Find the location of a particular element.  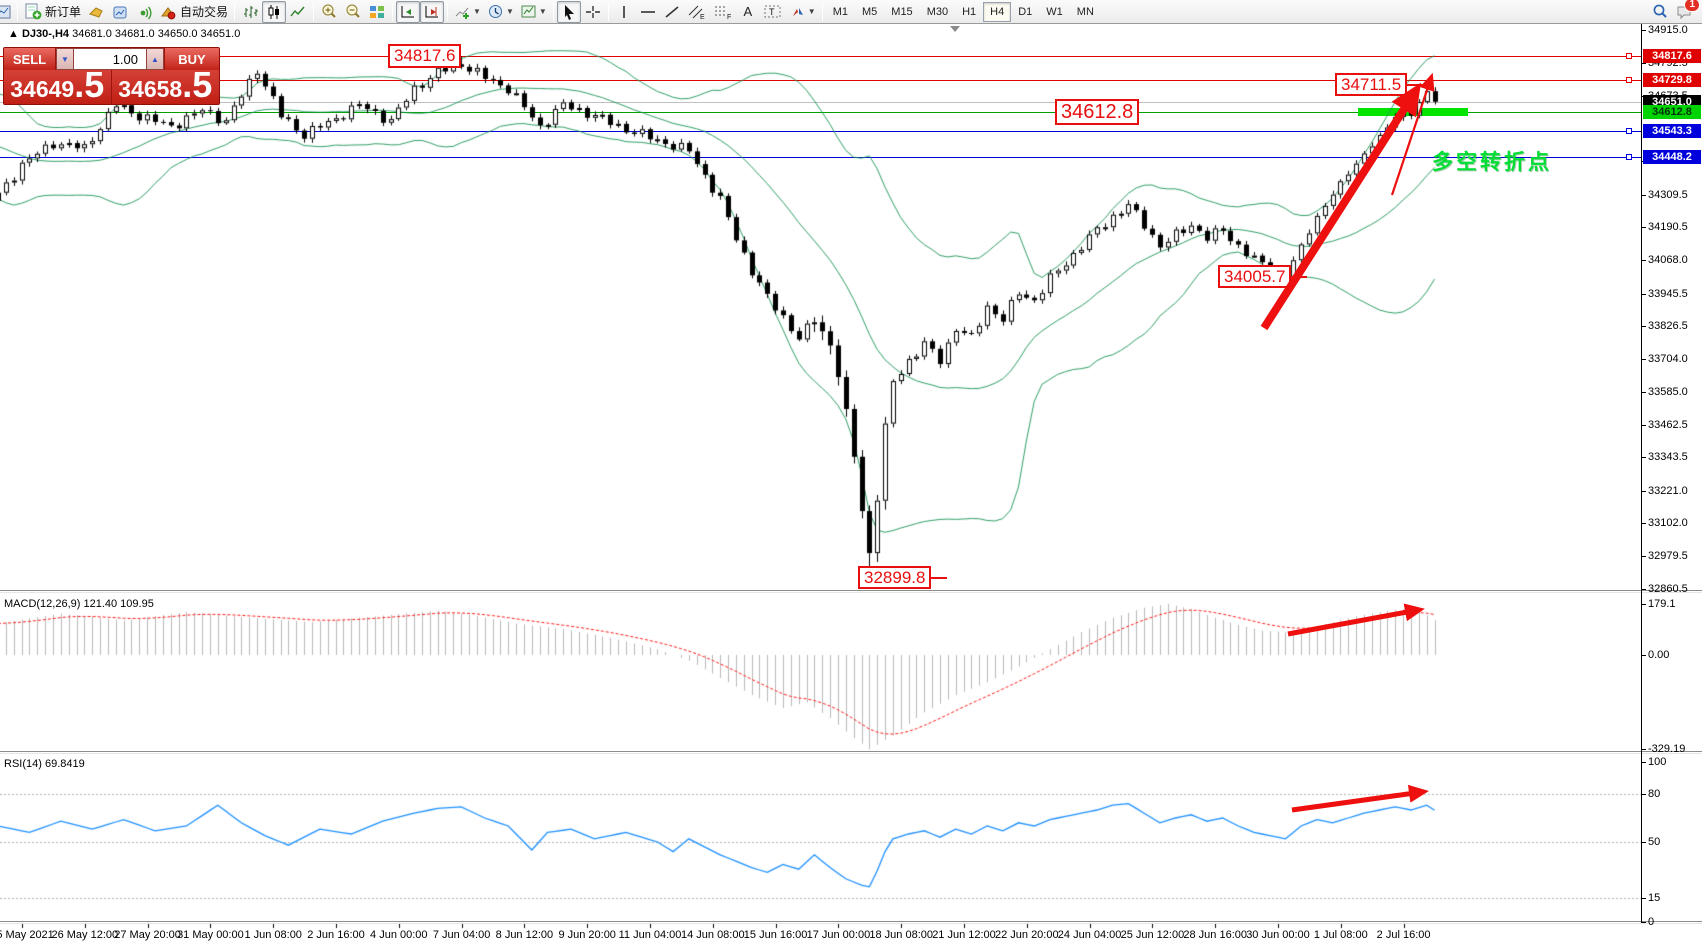

signal-icon is located at coordinates (144, 12).